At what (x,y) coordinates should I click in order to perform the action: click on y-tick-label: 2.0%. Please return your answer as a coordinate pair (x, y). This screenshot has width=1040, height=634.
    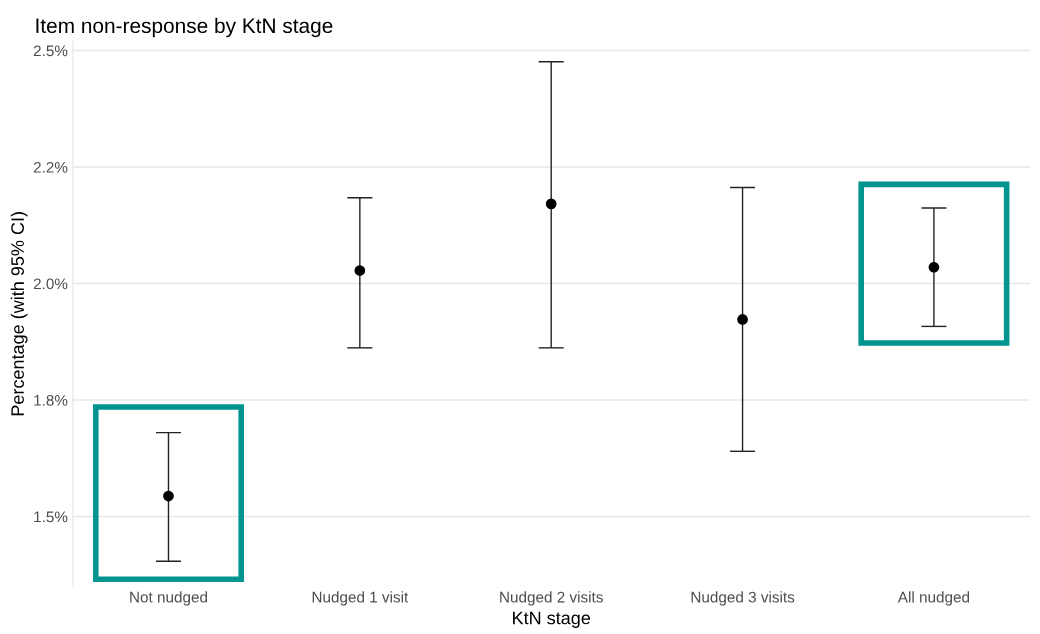
    Looking at the image, I should click on (50, 284).